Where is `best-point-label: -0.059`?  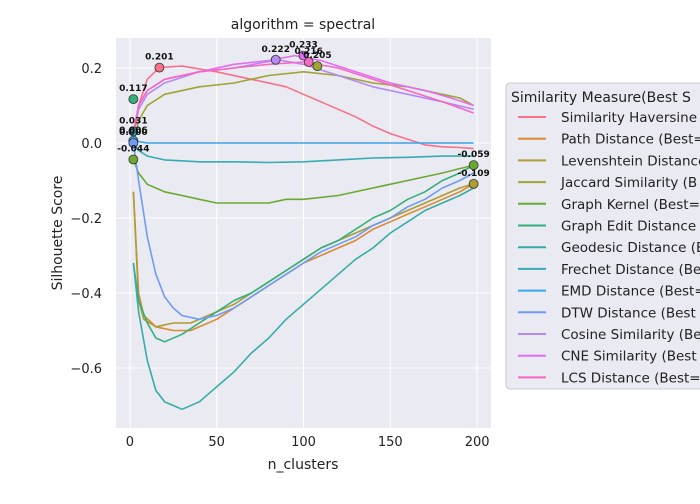
best-point-label: -0.059 is located at coordinates (474, 155).